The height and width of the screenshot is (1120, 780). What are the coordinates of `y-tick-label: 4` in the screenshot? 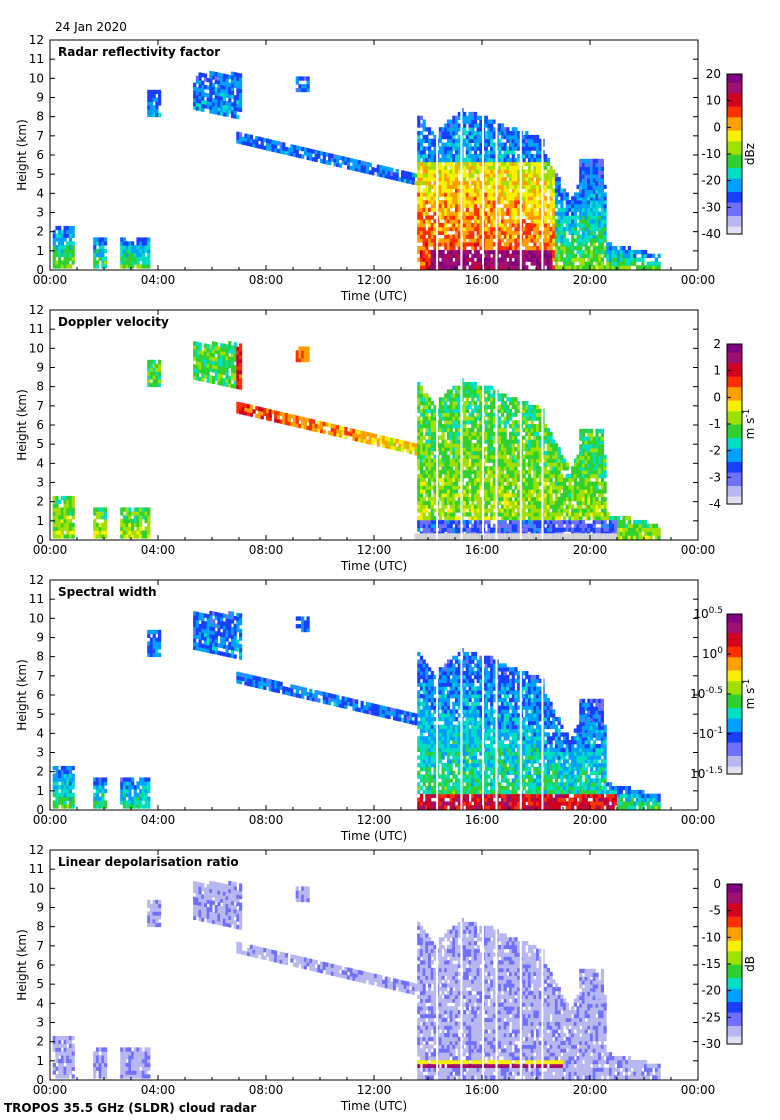 It's located at (40, 193).